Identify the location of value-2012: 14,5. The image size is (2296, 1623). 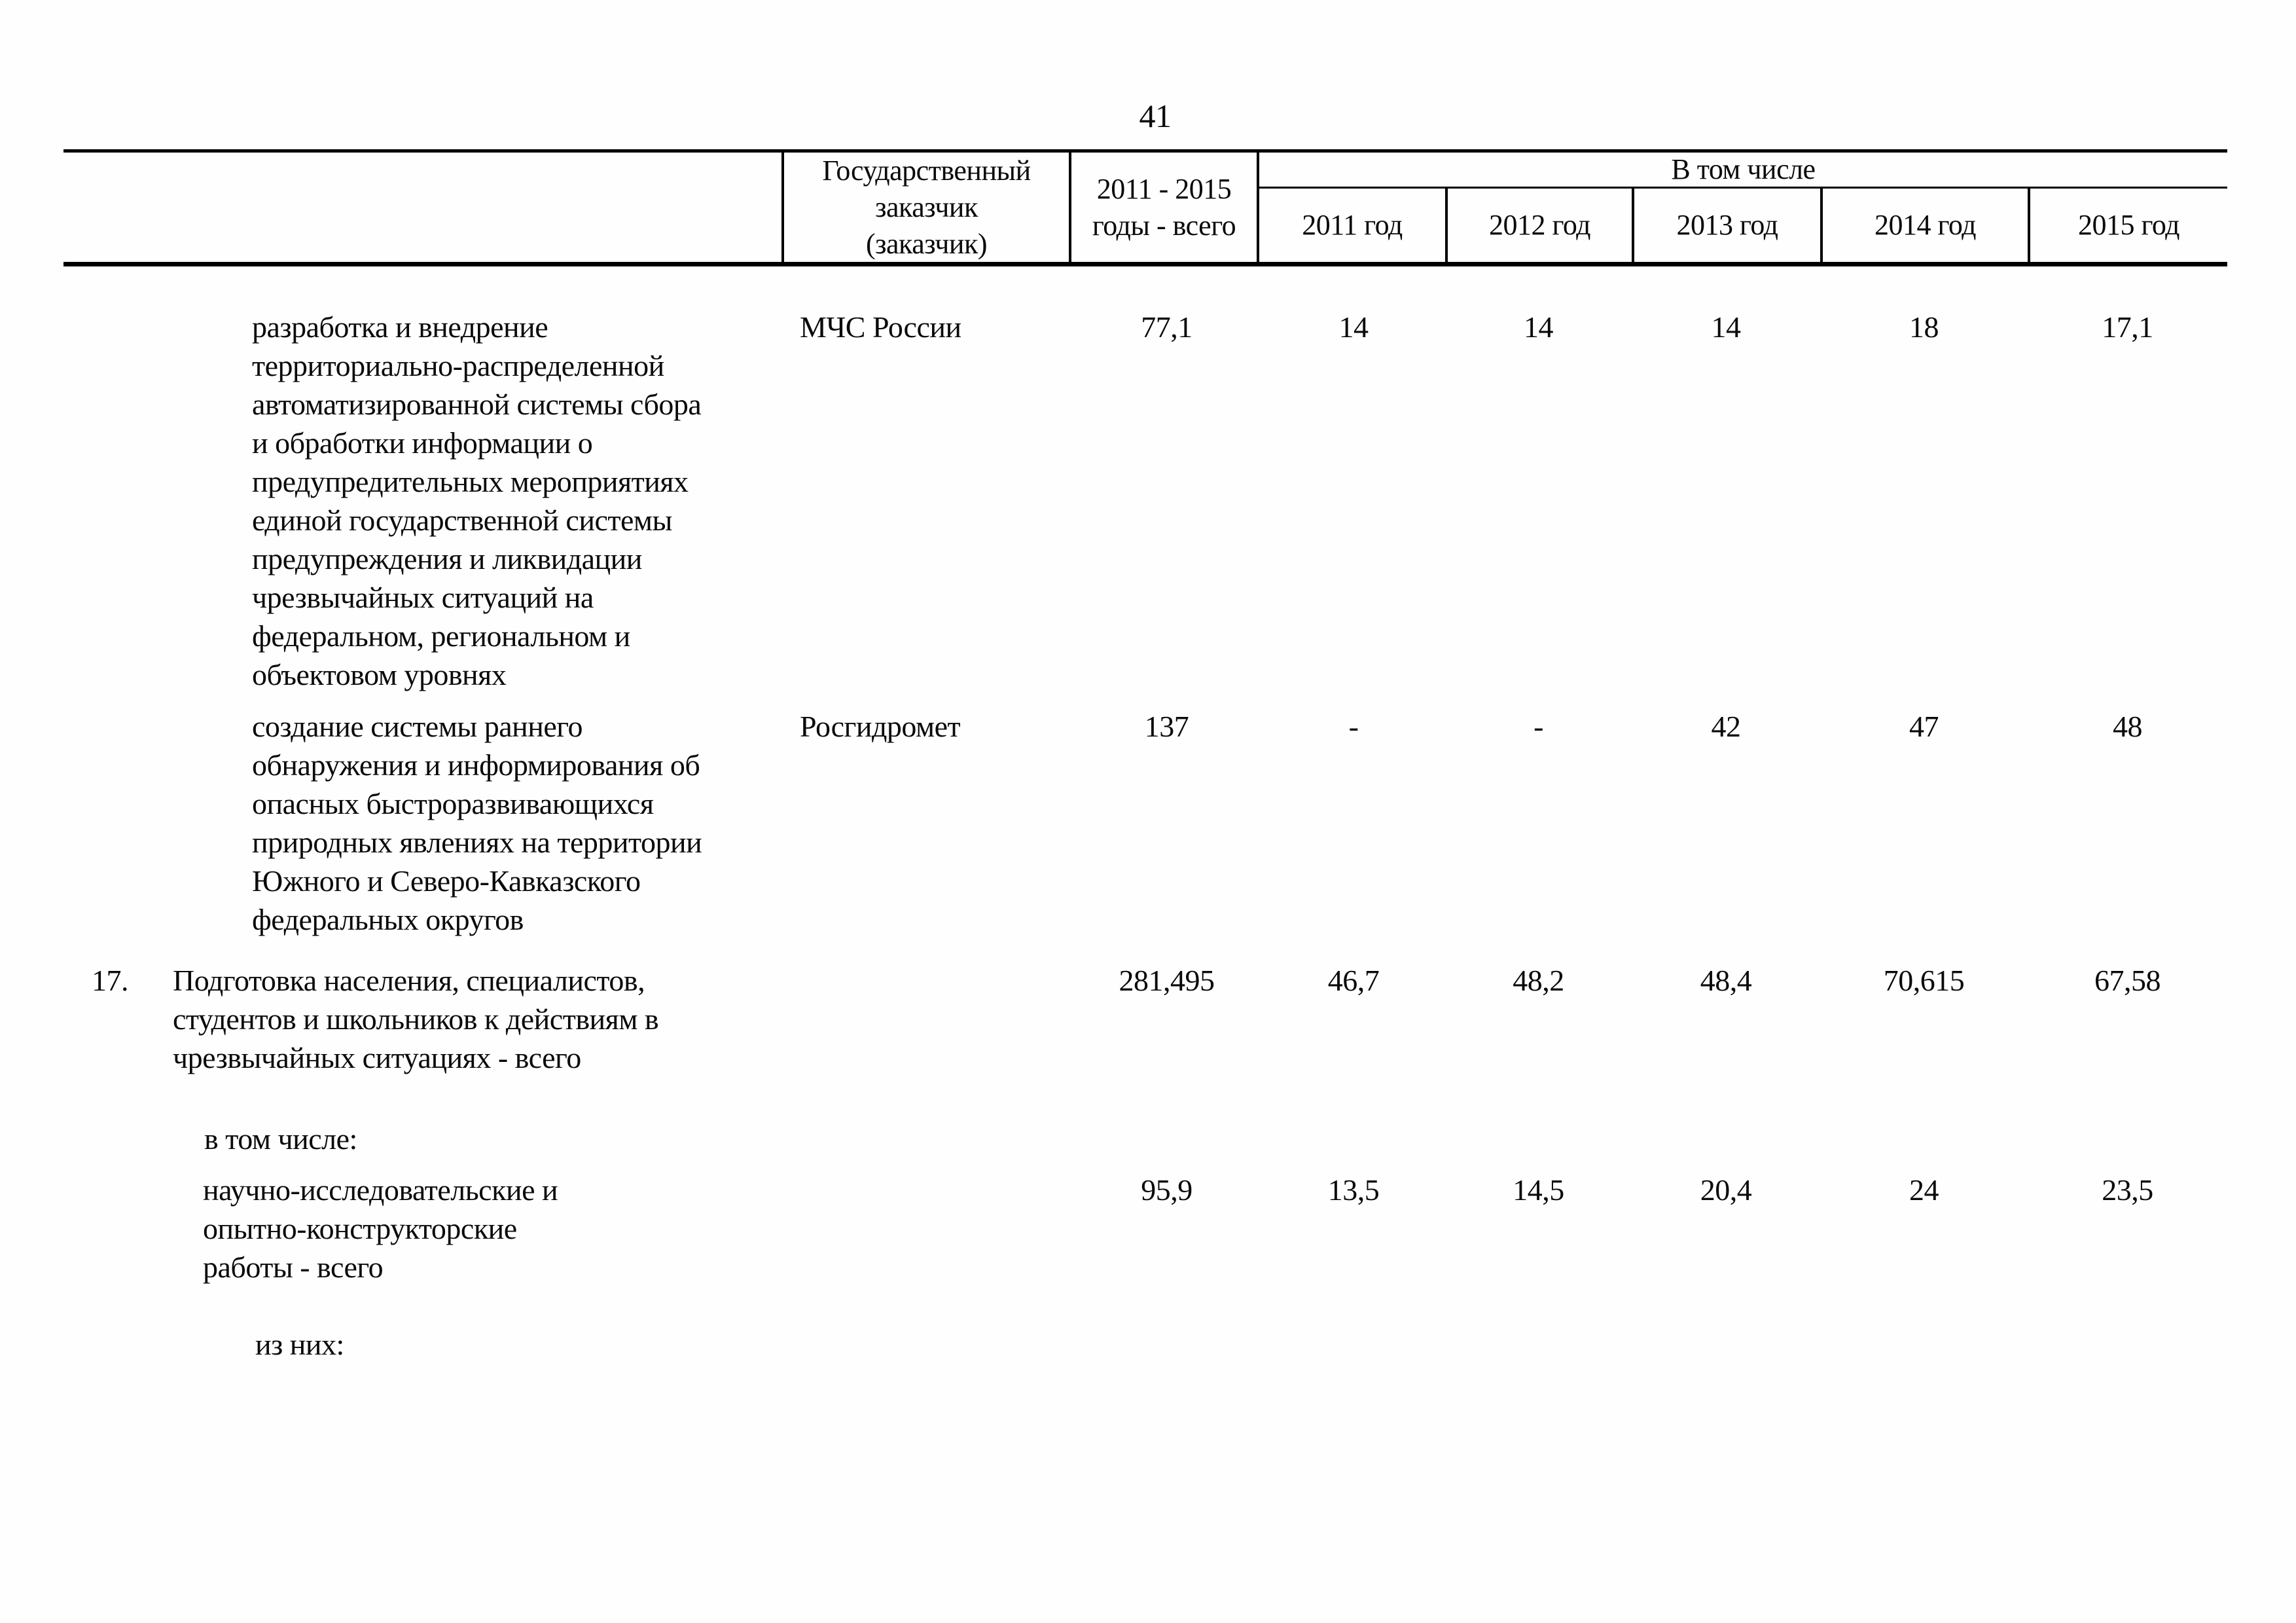
(1538, 1190).